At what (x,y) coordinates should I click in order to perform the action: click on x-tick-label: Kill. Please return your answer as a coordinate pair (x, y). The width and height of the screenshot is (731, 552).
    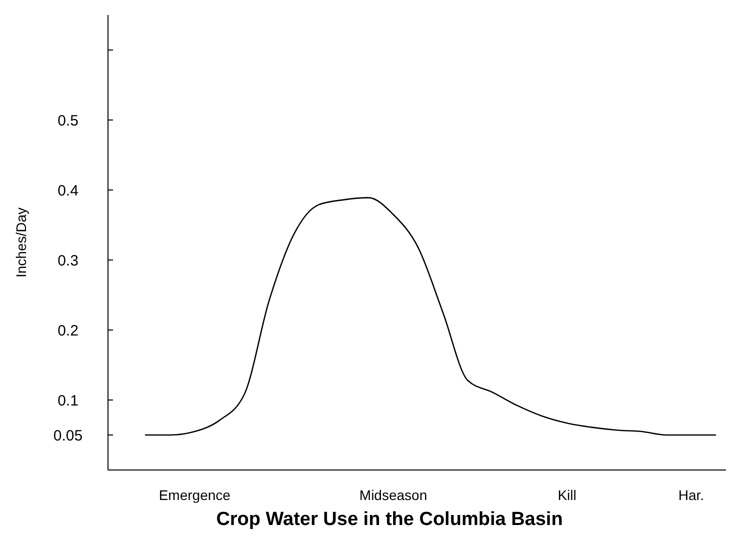
    Looking at the image, I should click on (567, 495).